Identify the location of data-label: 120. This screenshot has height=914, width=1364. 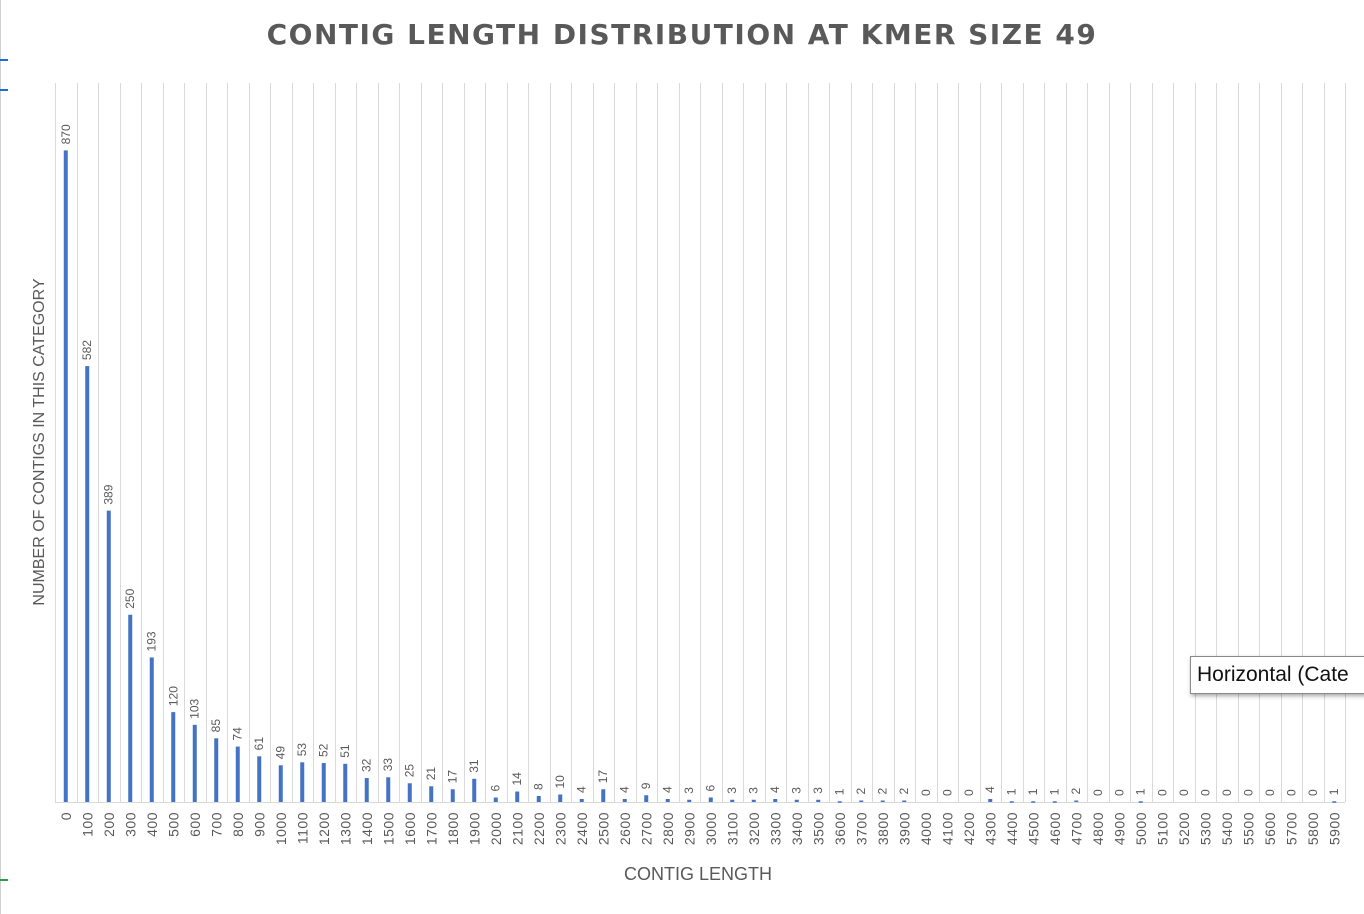
(173, 696).